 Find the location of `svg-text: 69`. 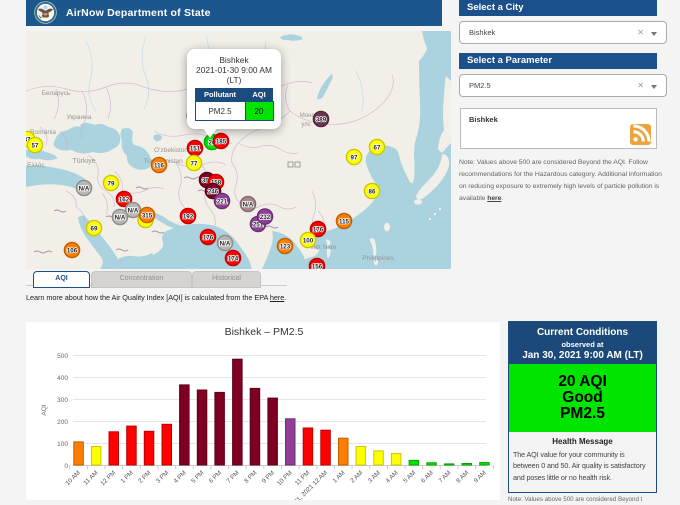

svg-text: 69 is located at coordinates (94, 229).